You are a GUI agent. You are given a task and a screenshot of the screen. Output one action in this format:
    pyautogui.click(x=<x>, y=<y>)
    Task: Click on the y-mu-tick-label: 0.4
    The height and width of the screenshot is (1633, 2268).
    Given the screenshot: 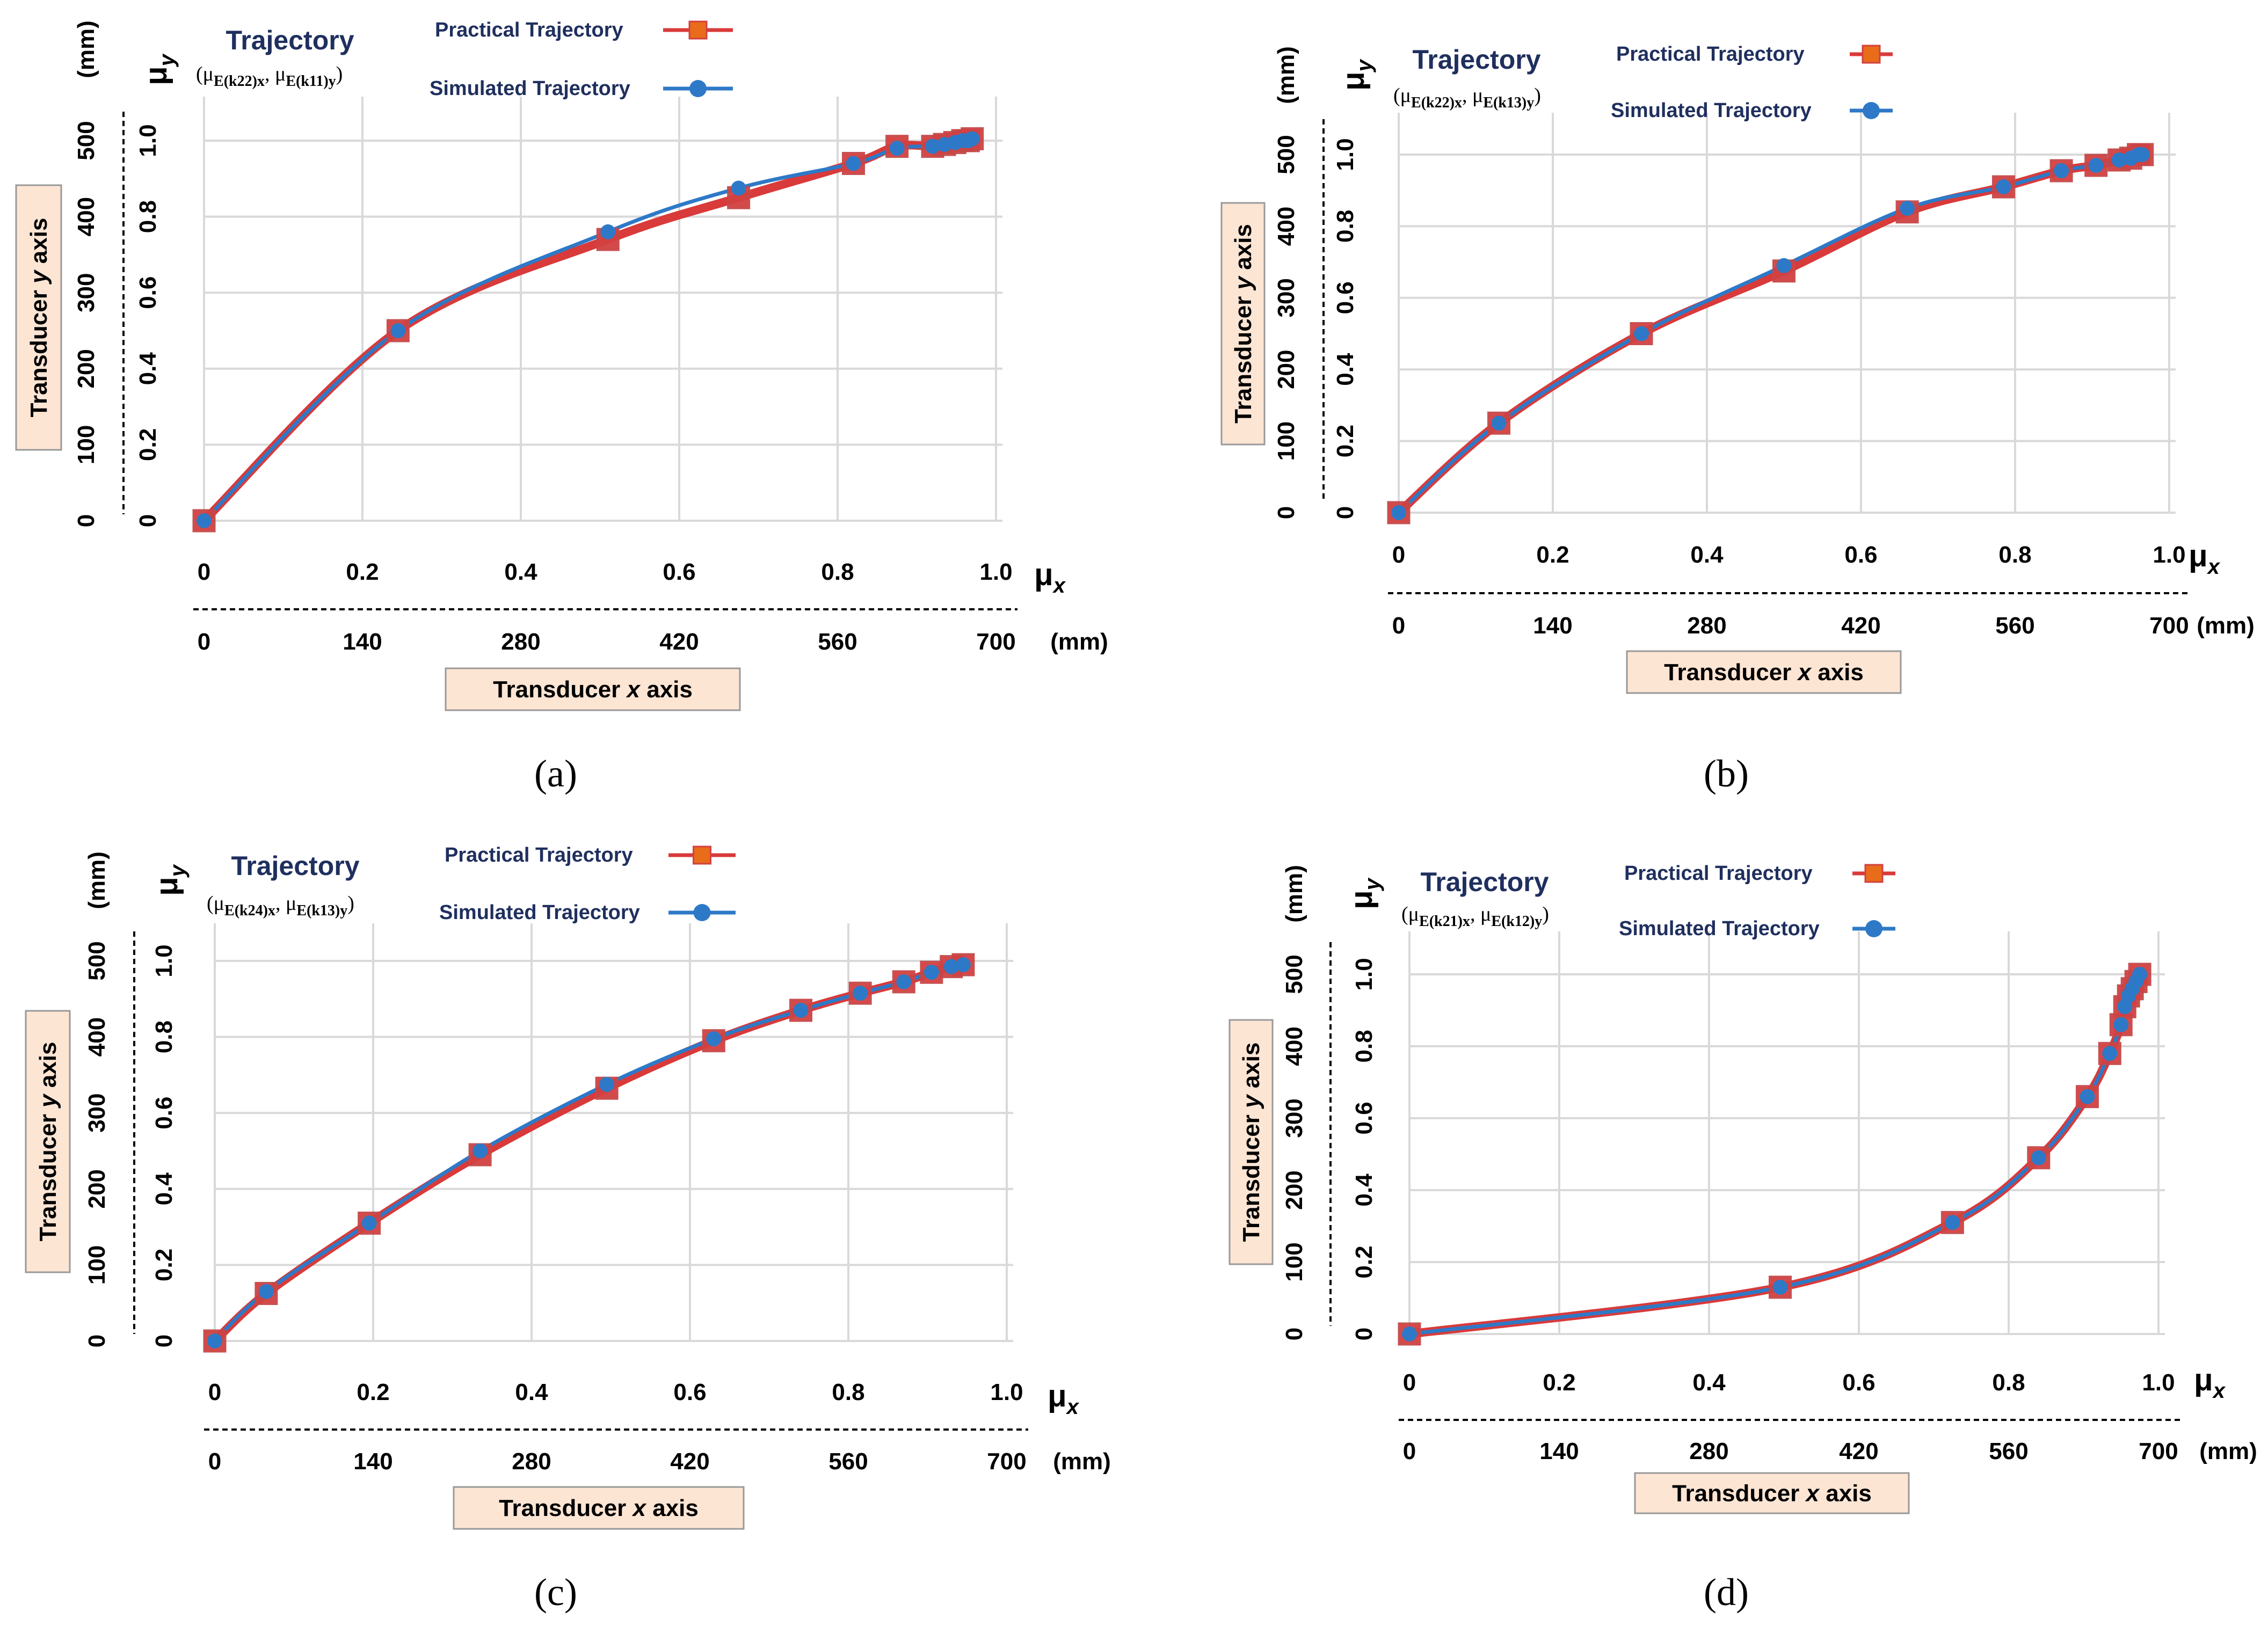 What is the action you would take?
    pyautogui.click(x=1345, y=369)
    